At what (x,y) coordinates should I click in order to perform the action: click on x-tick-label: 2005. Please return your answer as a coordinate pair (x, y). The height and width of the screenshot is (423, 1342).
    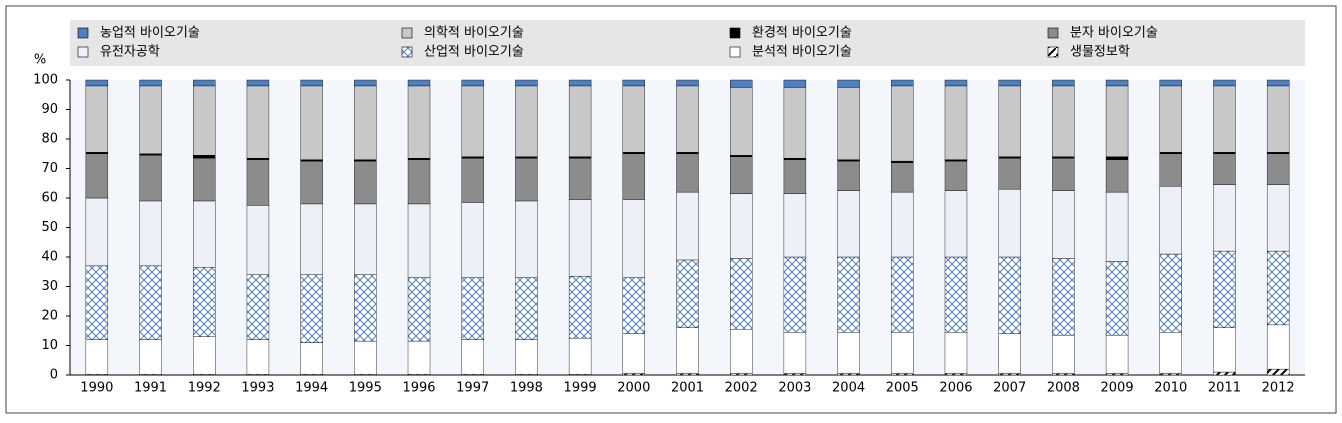
    Looking at the image, I should click on (902, 388).